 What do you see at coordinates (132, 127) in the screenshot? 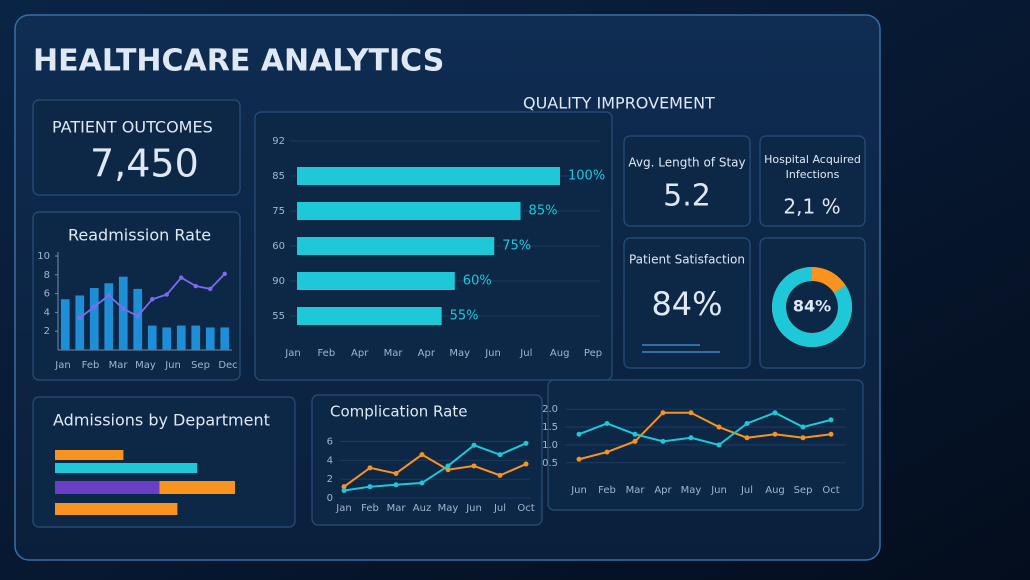
I see `kpi-label: PATIENT OUTCOMES` at bounding box center [132, 127].